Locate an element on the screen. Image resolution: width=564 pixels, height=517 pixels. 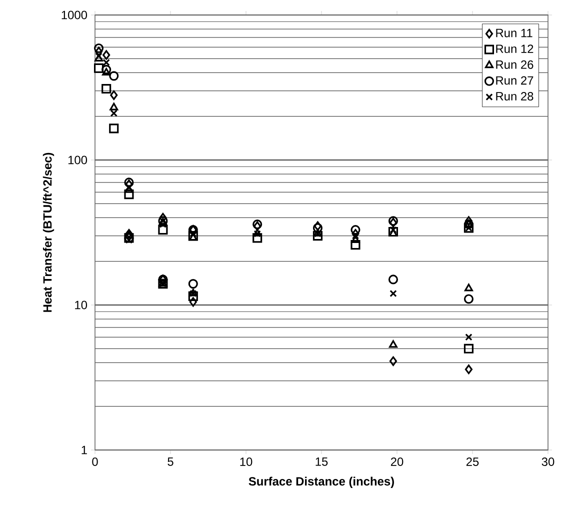
x-tick-label: 15 is located at coordinates (322, 462).